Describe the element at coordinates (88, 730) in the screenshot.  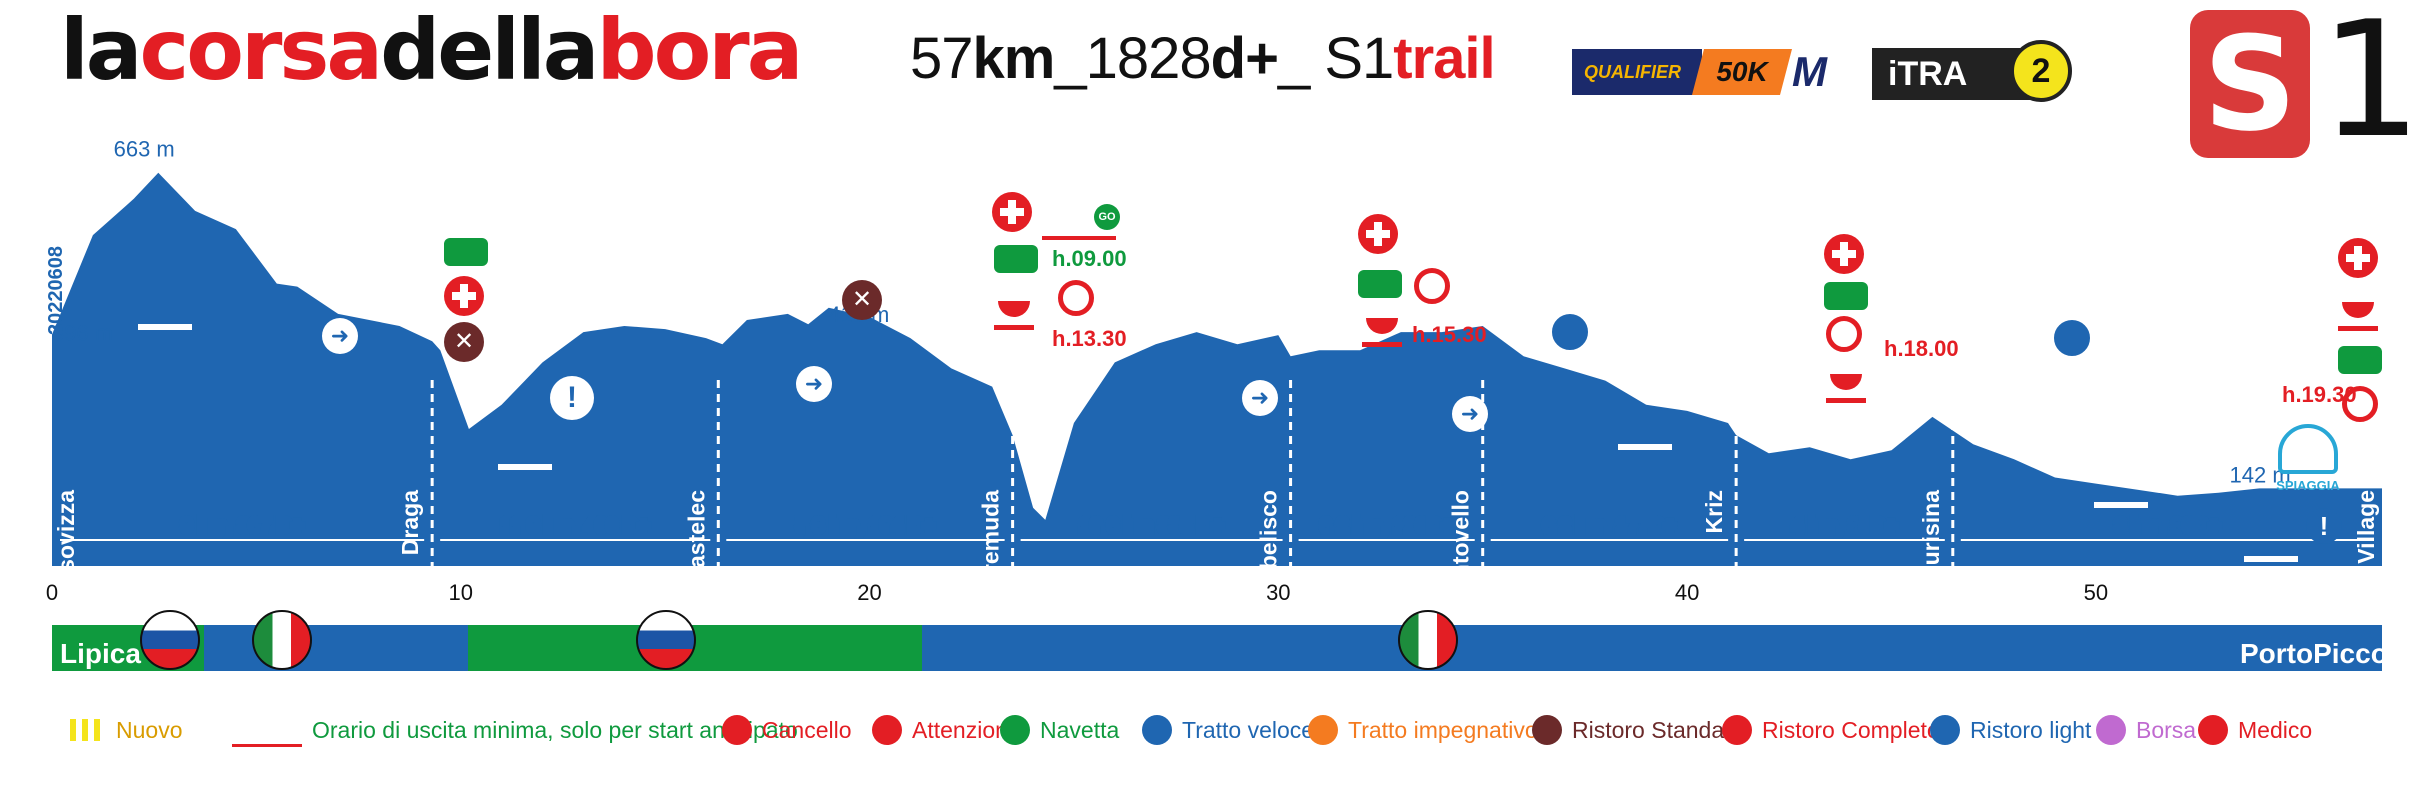
I see `new-section-marker` at that location.